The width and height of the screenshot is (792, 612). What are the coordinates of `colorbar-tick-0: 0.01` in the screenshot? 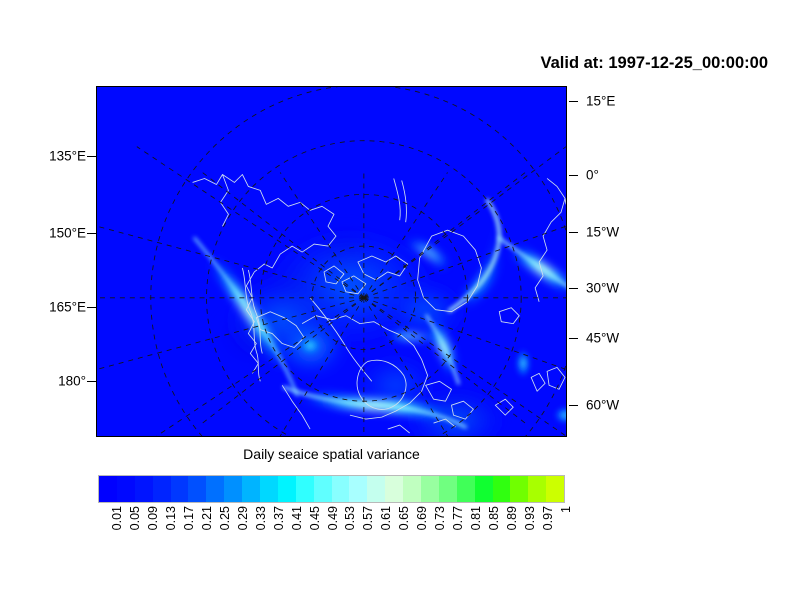 It's located at (116, 518).